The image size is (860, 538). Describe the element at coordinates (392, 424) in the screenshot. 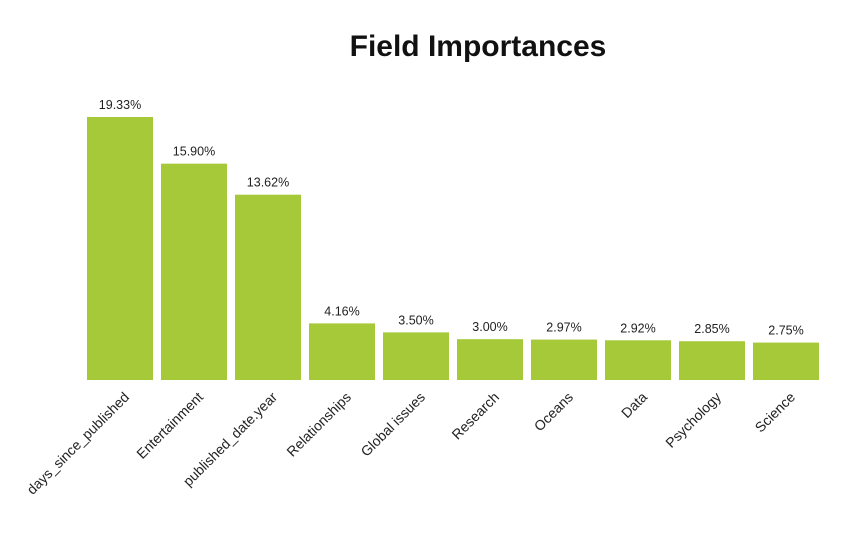

I see `category-label-4: Global issues` at that location.